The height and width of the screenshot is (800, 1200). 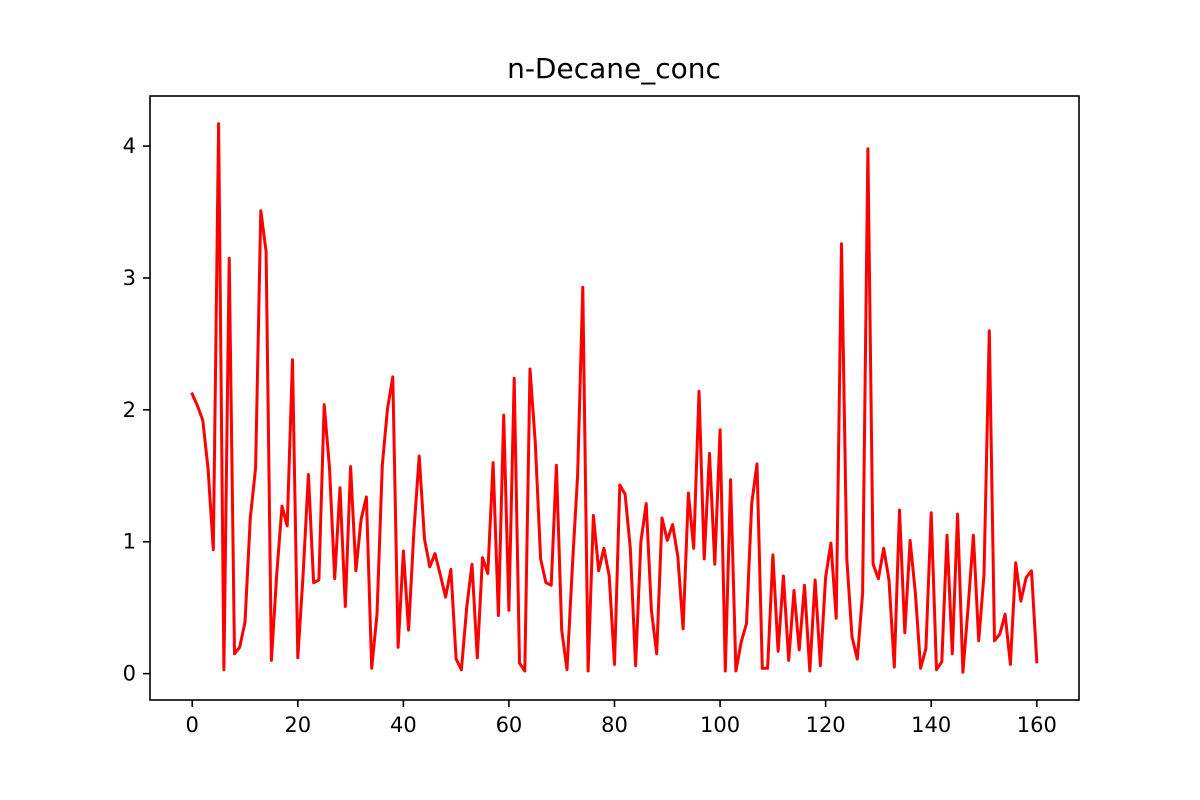 What do you see at coordinates (403, 725) in the screenshot?
I see `x-tick-label: 40` at bounding box center [403, 725].